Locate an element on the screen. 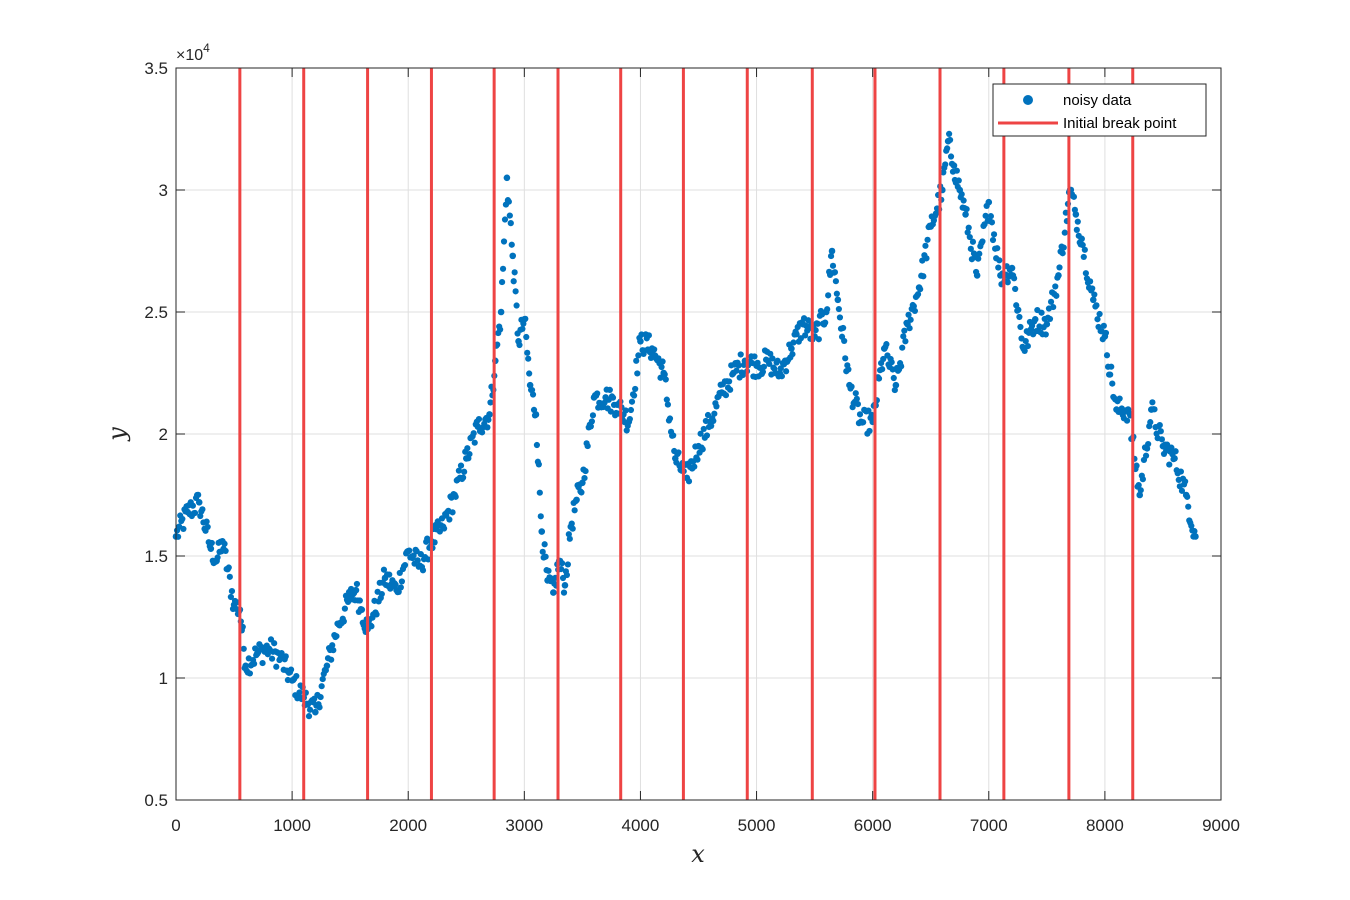 The height and width of the screenshot is (900, 1350). x-tick-label: 7000 is located at coordinates (989, 825).